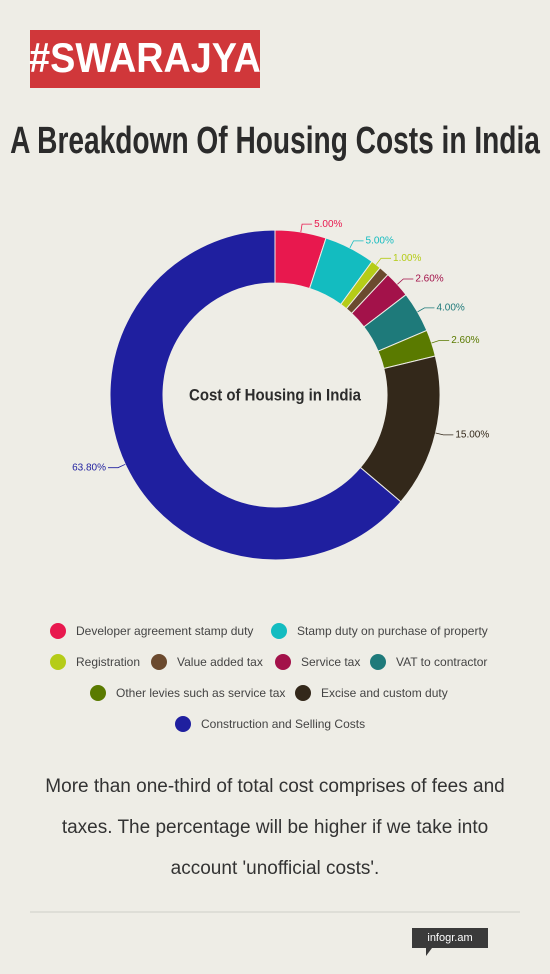  I want to click on legend-label: Other levies such as service tax, so click(200, 693).